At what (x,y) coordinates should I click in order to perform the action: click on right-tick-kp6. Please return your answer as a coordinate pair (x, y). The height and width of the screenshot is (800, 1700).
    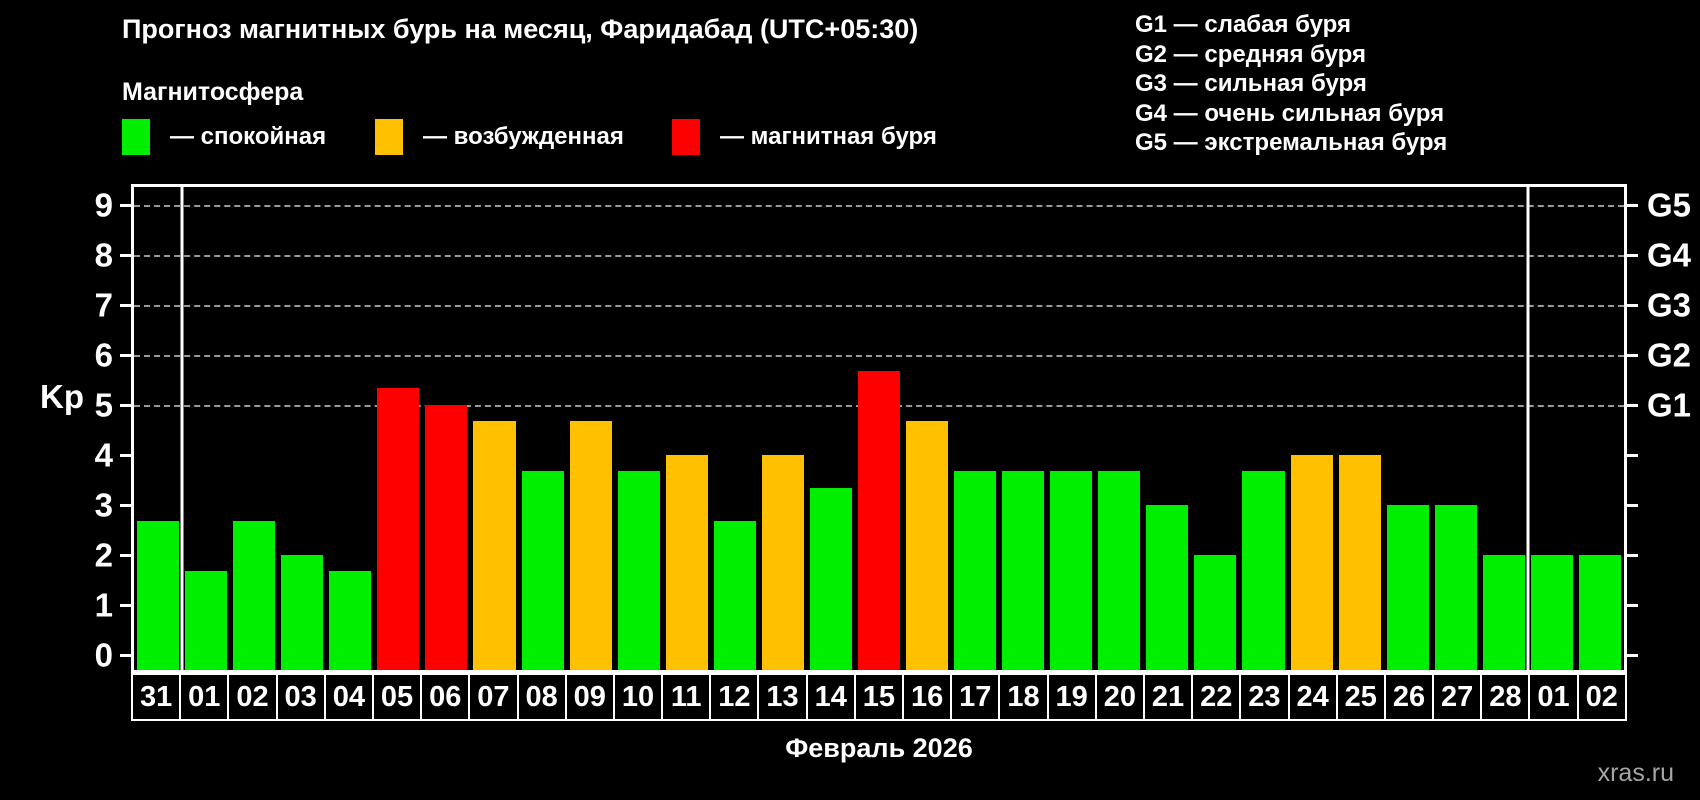
    Looking at the image, I should click on (1631, 355).